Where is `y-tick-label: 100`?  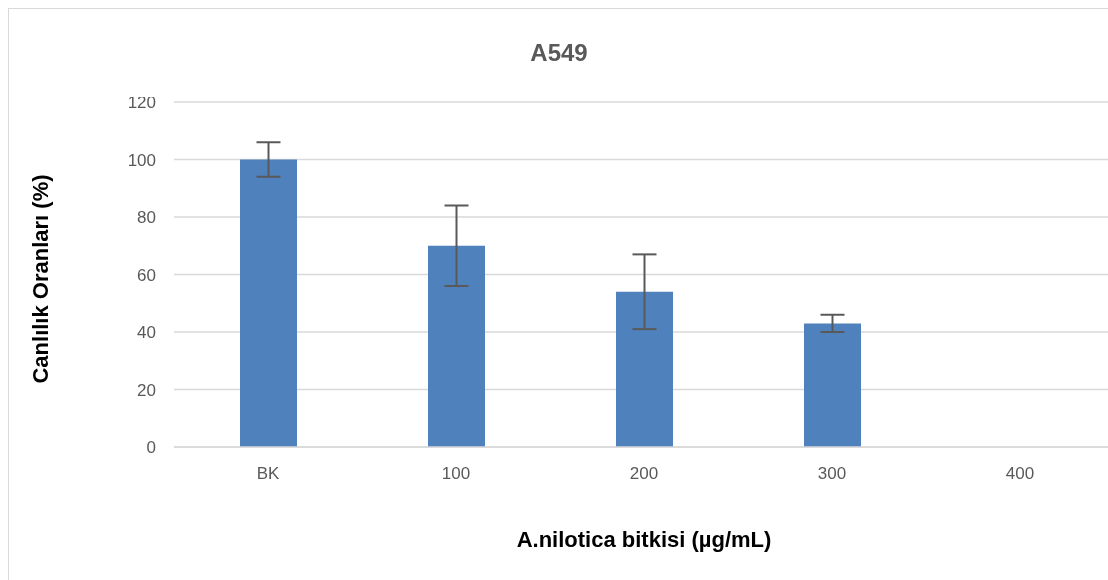
y-tick-label: 100 is located at coordinates (141, 160).